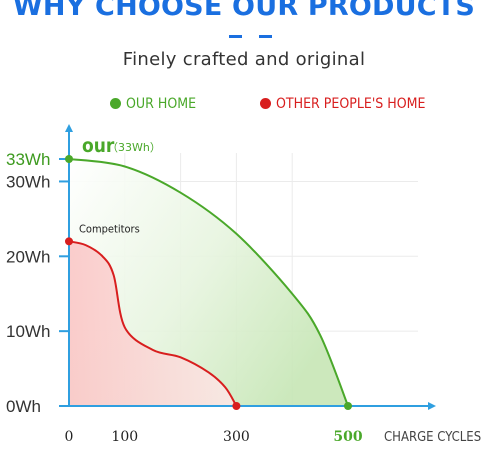 This screenshot has width=488, height=450. Describe the element at coordinates (98, 146) in the screenshot. I see `annotation-our: our` at that location.